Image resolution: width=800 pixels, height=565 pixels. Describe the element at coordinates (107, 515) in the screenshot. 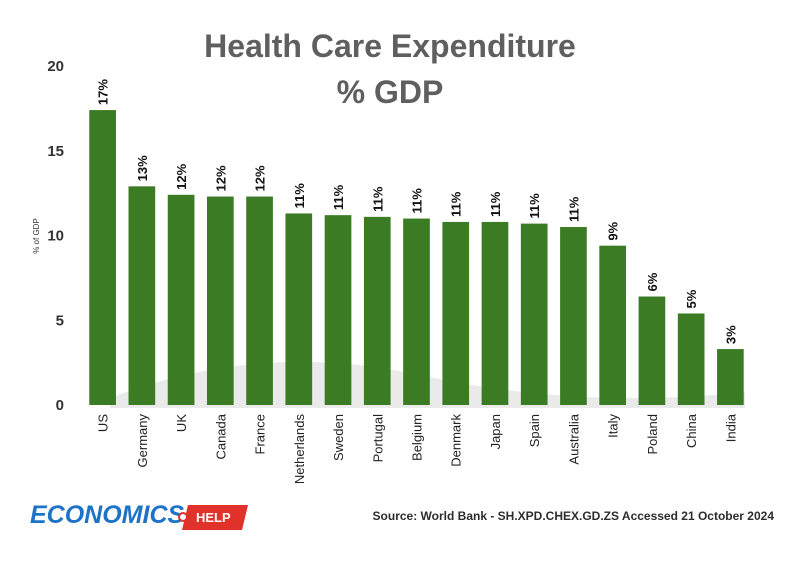

I see `logo-word: ECONOMICS` at that location.